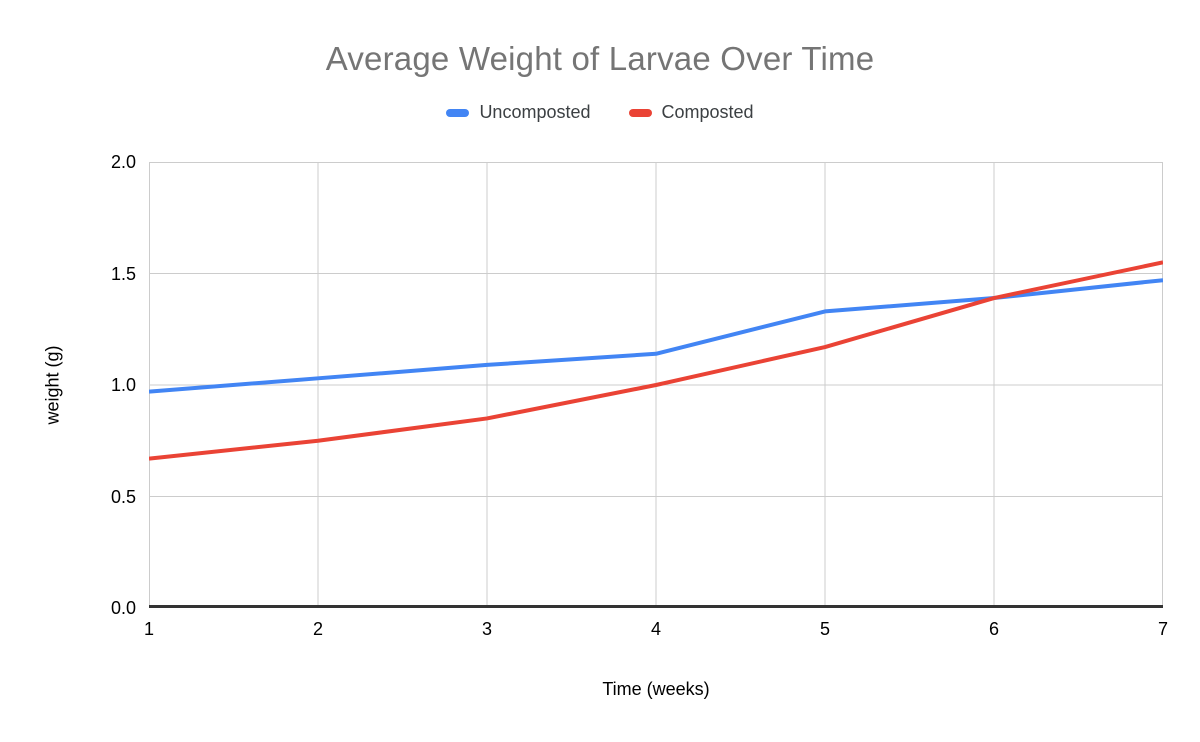  Describe the element at coordinates (535, 112) in the screenshot. I see `legend-label-uncomposted: Uncomposted` at that location.